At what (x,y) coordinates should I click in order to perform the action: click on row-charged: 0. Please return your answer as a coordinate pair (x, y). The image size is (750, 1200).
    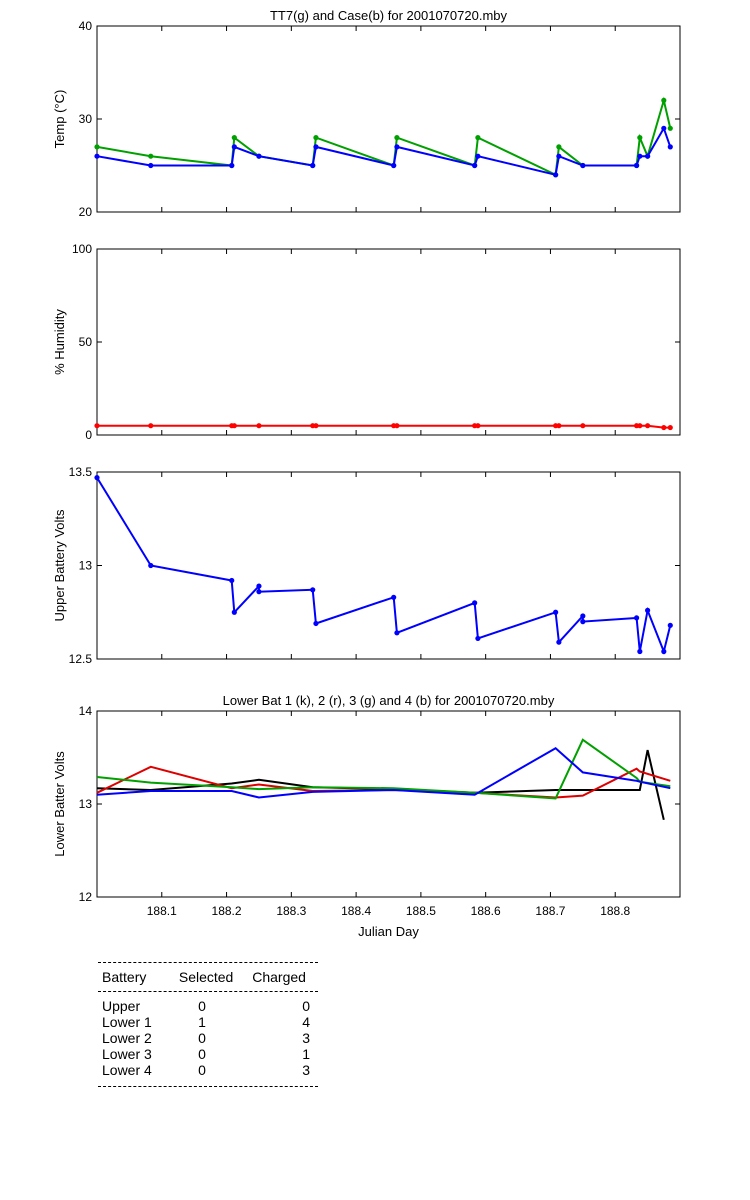
    Looking at the image, I should click on (306, 1006).